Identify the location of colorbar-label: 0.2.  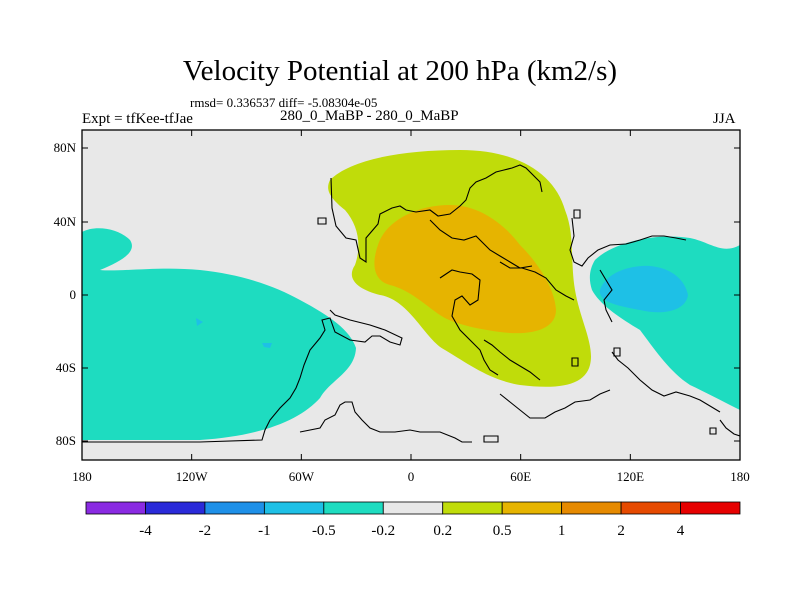
(442, 531).